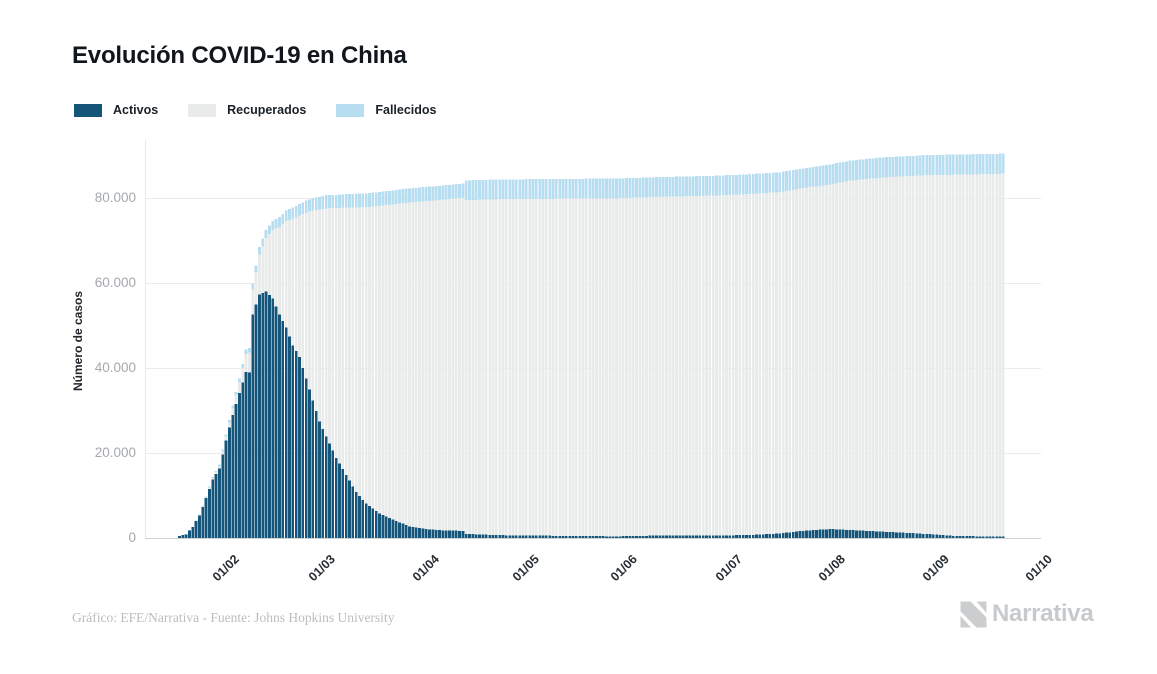  I want to click on y-tick-0: 0, so click(132, 537).